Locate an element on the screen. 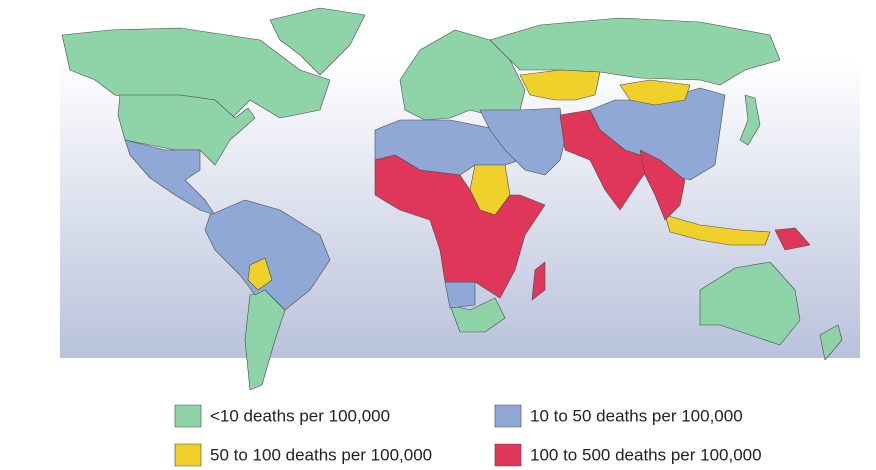 The height and width of the screenshot is (470, 876). mongolia is located at coordinates (655, 92).